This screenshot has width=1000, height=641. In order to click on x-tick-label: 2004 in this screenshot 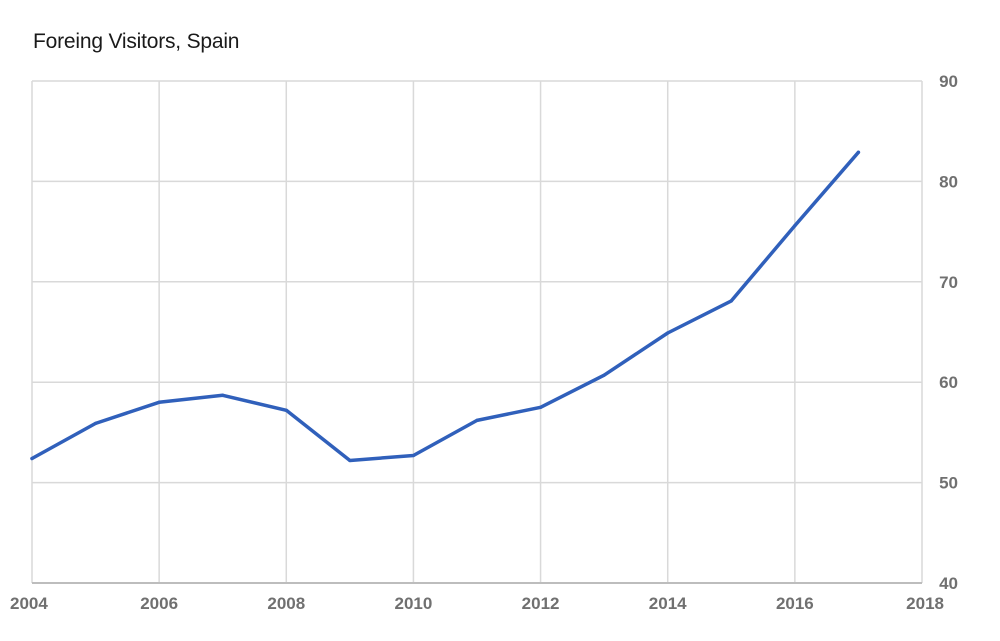, I will do `click(29, 603)`.